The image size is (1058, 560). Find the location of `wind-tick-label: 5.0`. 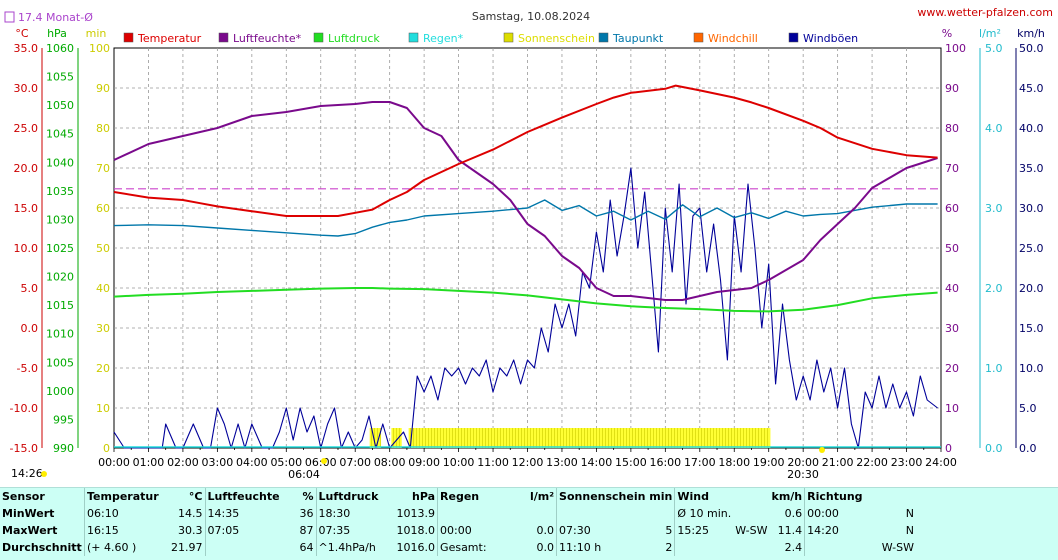

wind-tick-label: 5.0 is located at coordinates (1028, 408).